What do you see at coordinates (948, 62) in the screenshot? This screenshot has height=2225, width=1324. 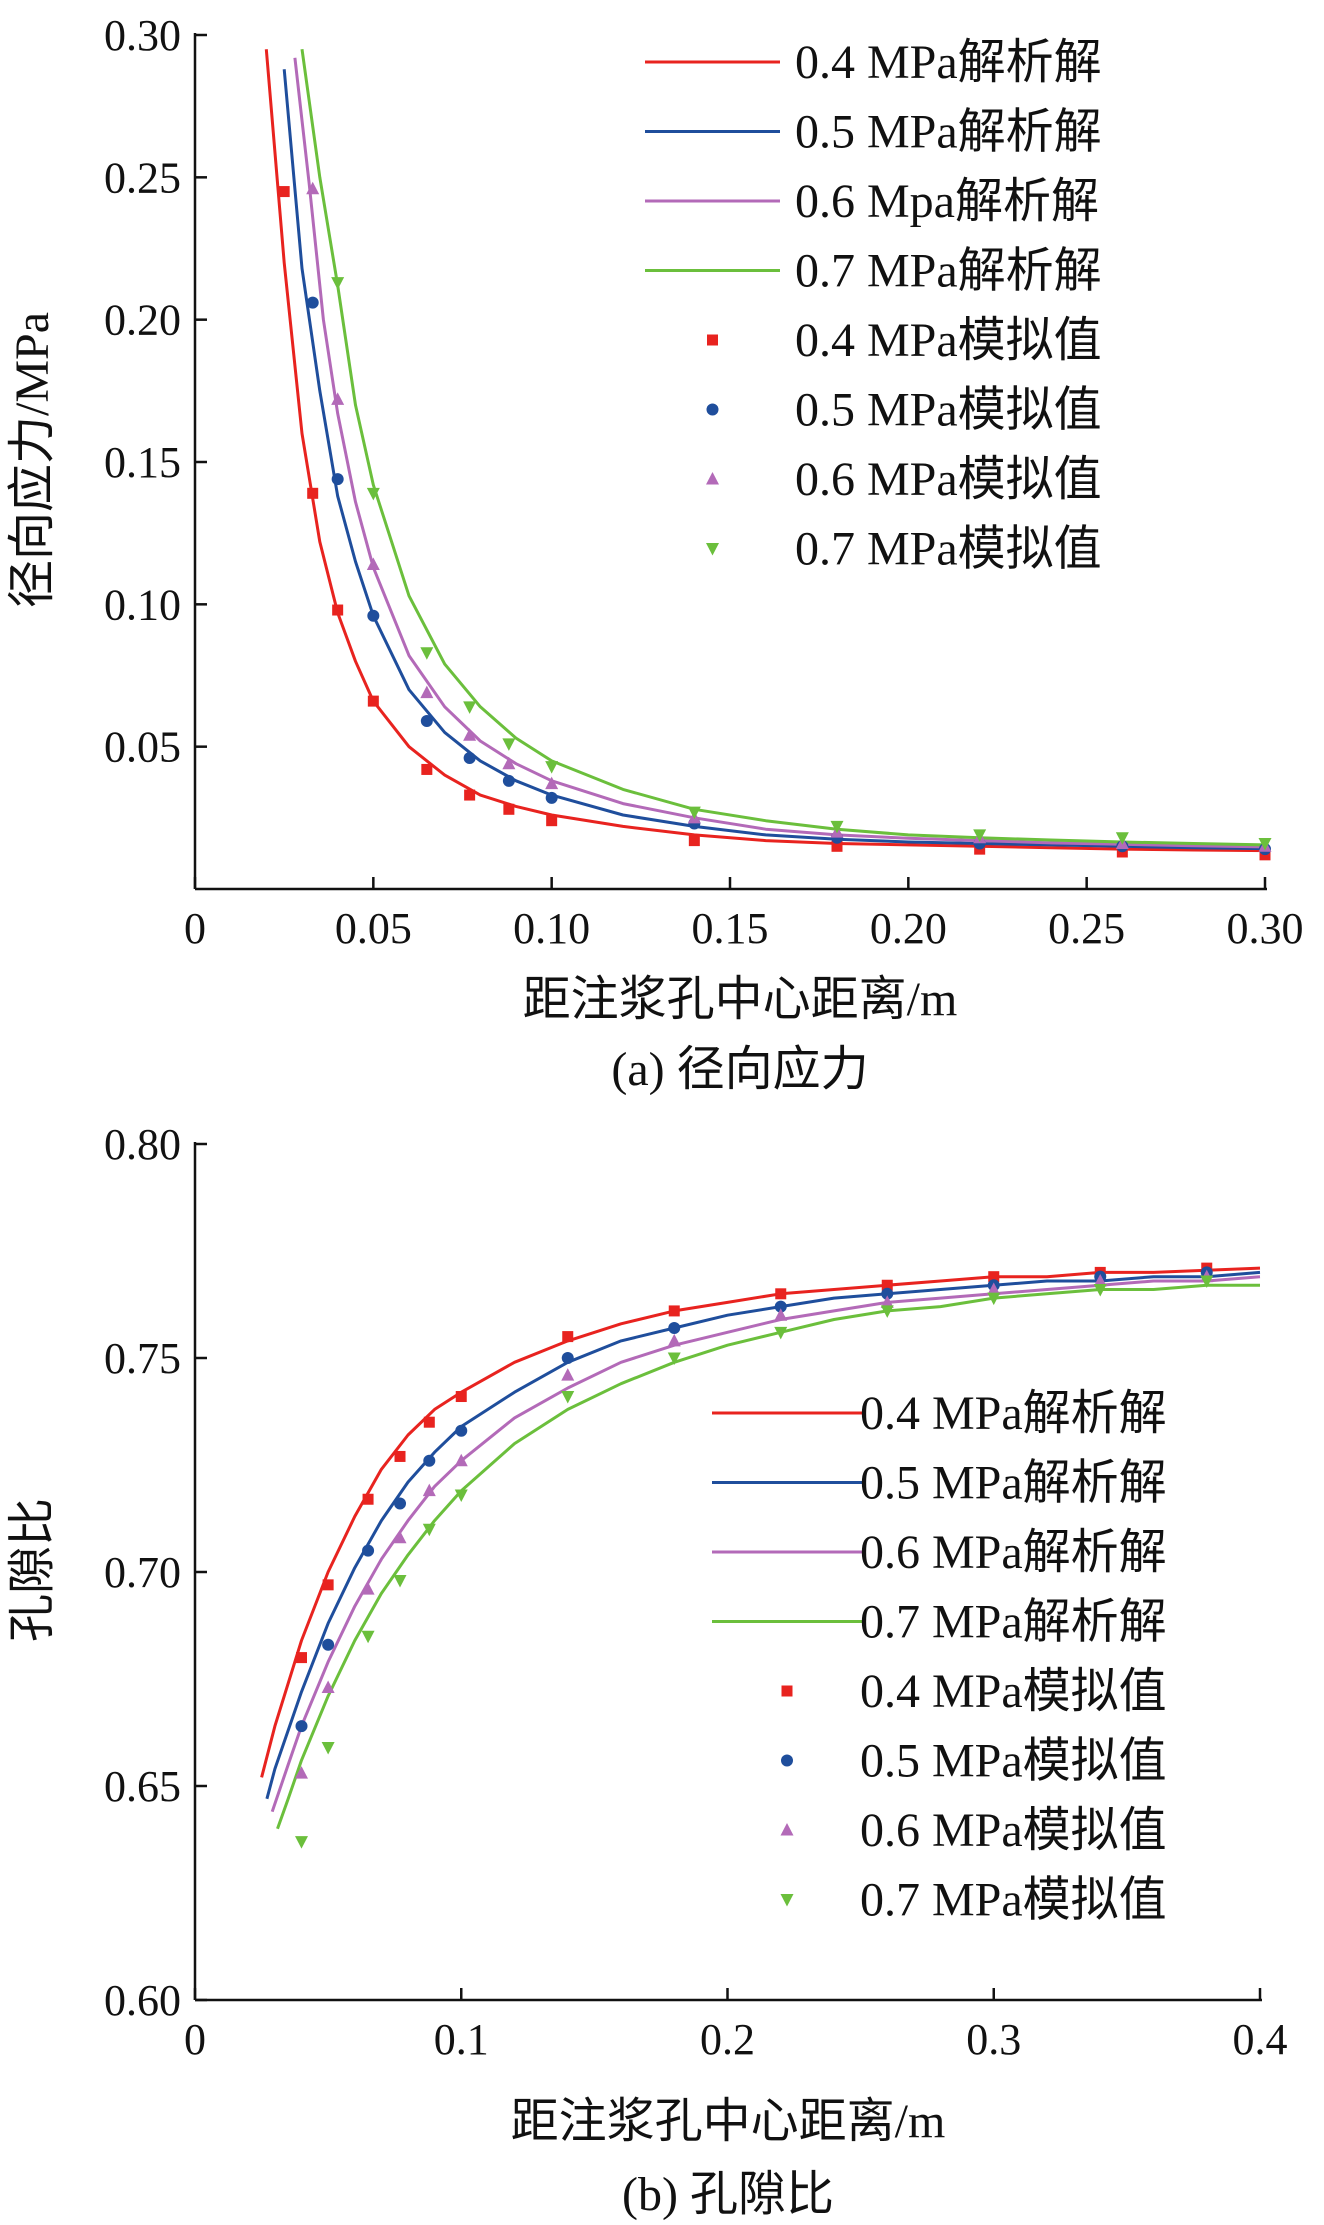 I see `legend-label: 0.4 MPa解析解` at bounding box center [948, 62].